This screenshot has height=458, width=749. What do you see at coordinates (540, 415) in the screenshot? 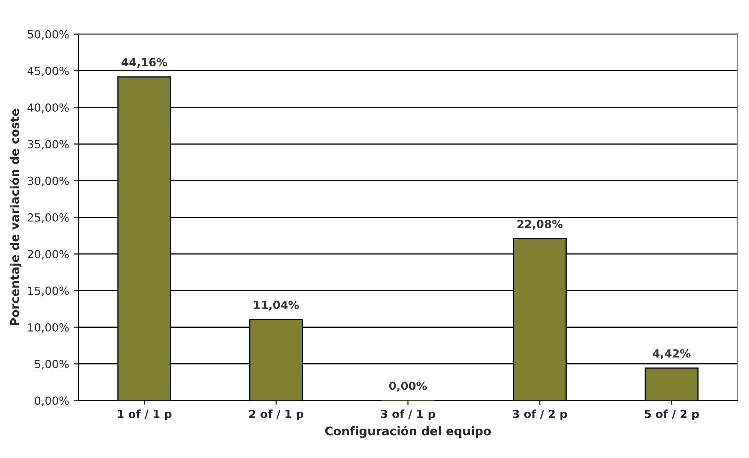
I see `x-tick-label: 3 of / 2 p` at bounding box center [540, 415].